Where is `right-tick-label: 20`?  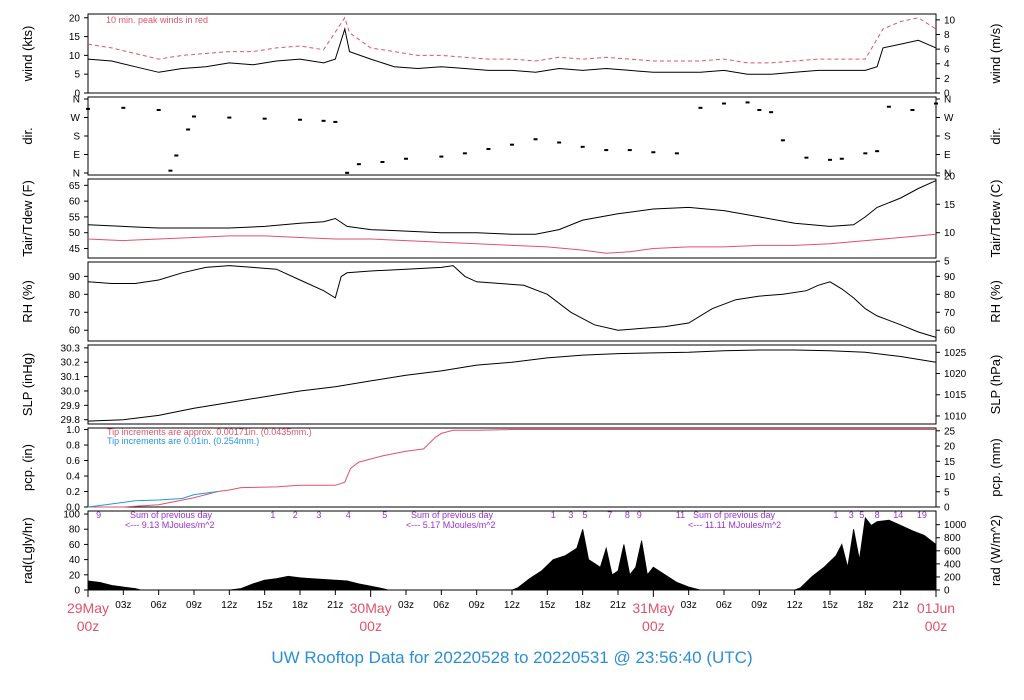
right-tick-label: 20 is located at coordinates (950, 447).